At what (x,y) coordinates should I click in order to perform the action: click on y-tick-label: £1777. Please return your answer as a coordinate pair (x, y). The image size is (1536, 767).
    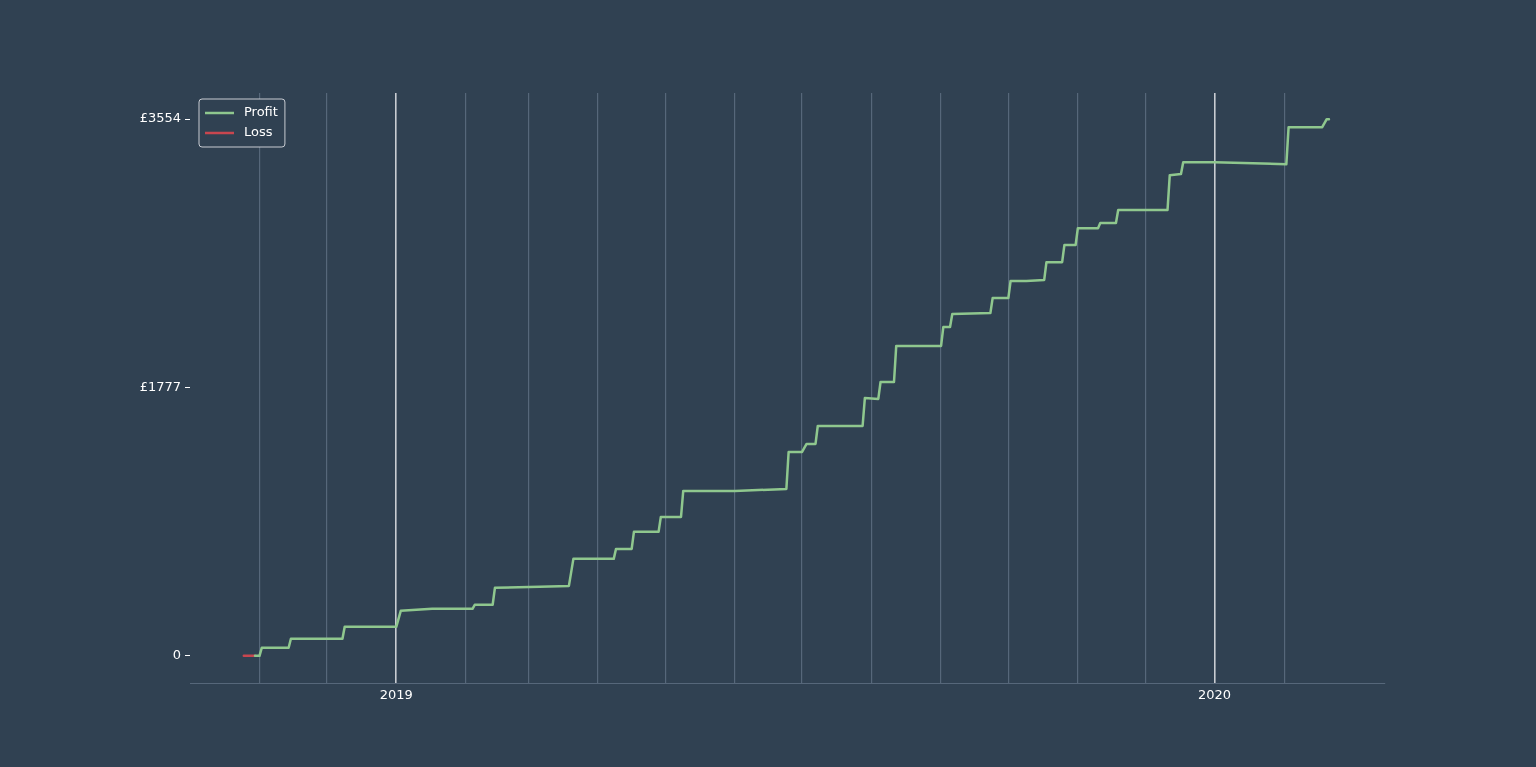
    Looking at the image, I should click on (160, 386).